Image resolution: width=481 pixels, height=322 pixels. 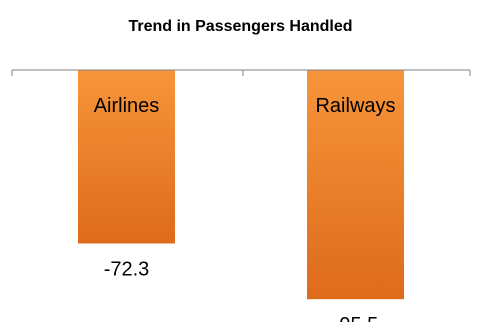 I want to click on bar-railways, so click(x=355, y=185).